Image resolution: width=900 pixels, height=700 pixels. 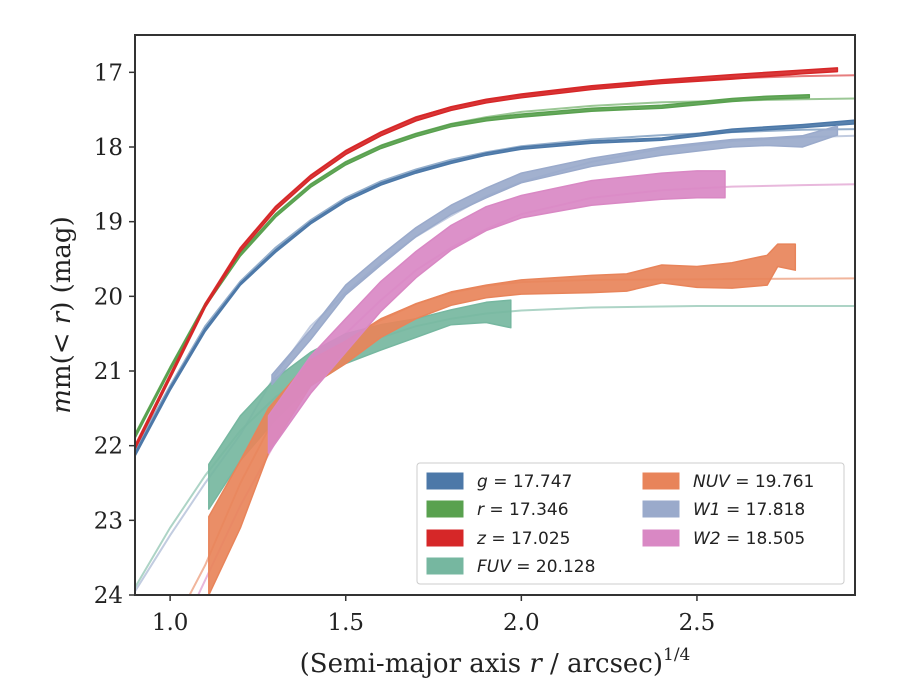 I want to click on y-tick-label: 24, so click(x=108, y=596).